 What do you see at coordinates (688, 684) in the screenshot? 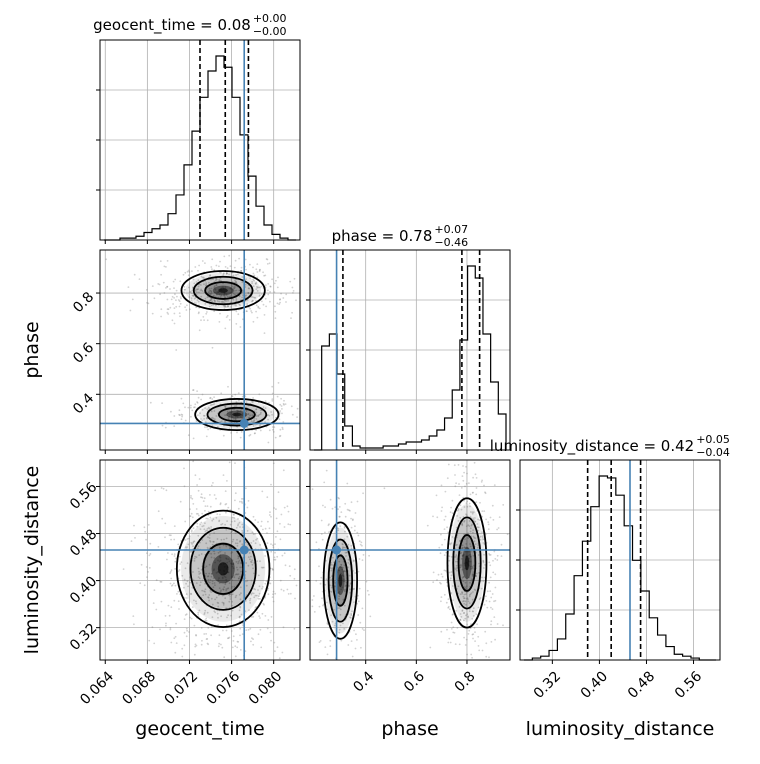
I see `x-tick-label-luminosity_distance-3: 0.56` at bounding box center [688, 684].